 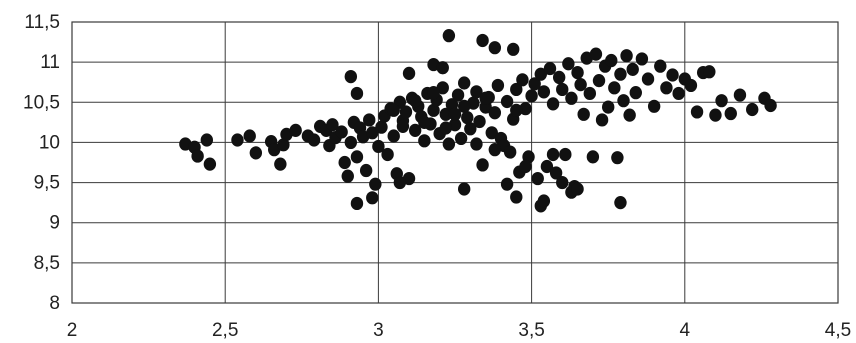 What do you see at coordinates (378, 330) in the screenshot?
I see `x-tick-label: 3` at bounding box center [378, 330].